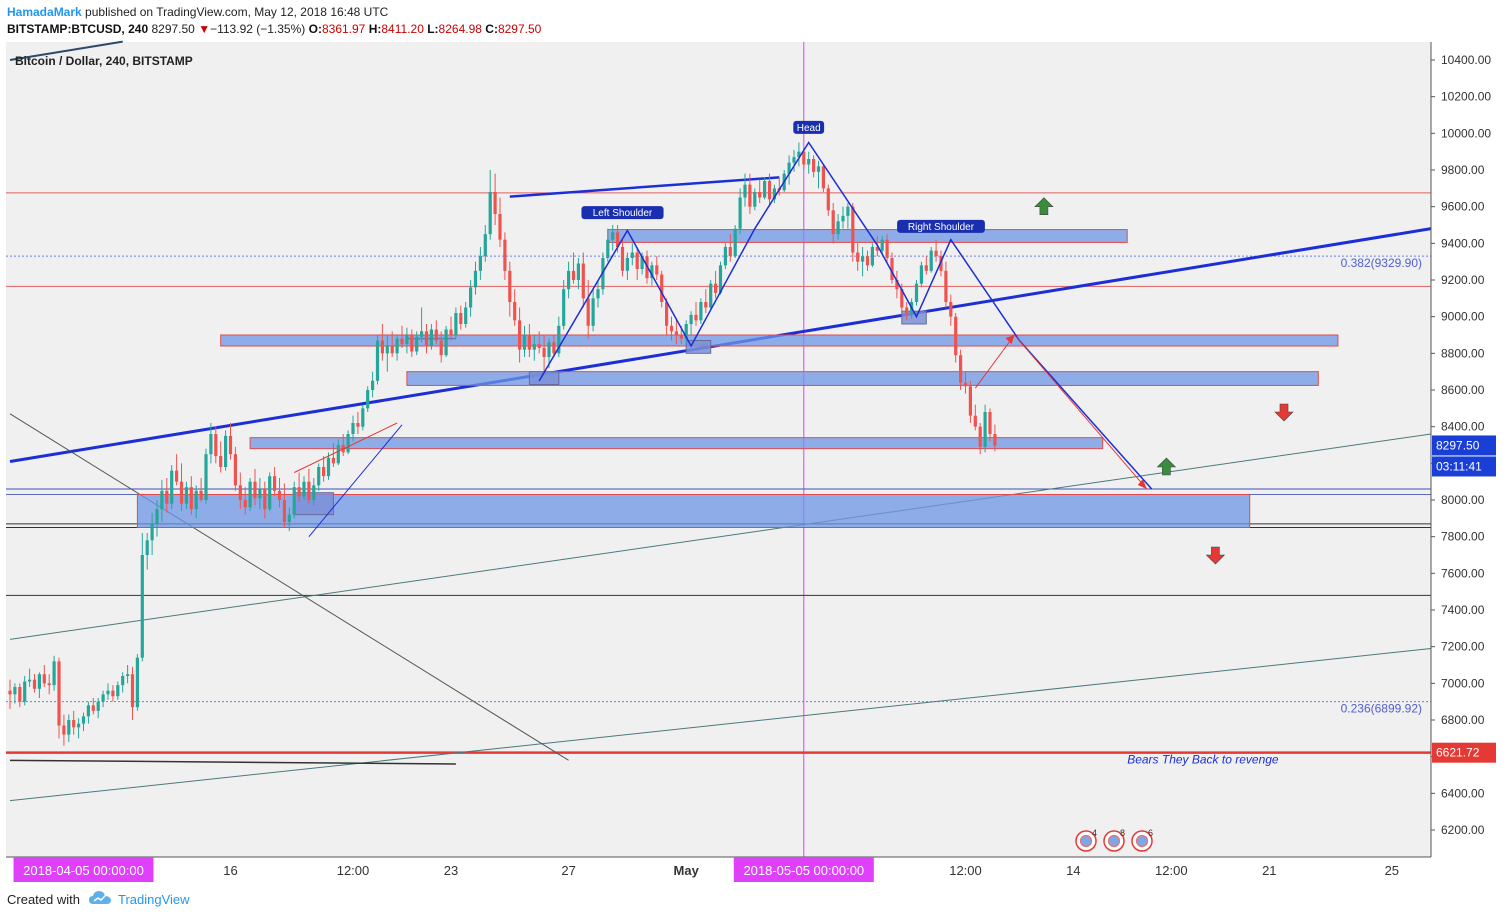 Image resolution: width=1510 pixels, height=917 pixels. Describe the element at coordinates (1381, 709) in the screenshot. I see `fib-level-label: 0.236(6899.92)` at that location.